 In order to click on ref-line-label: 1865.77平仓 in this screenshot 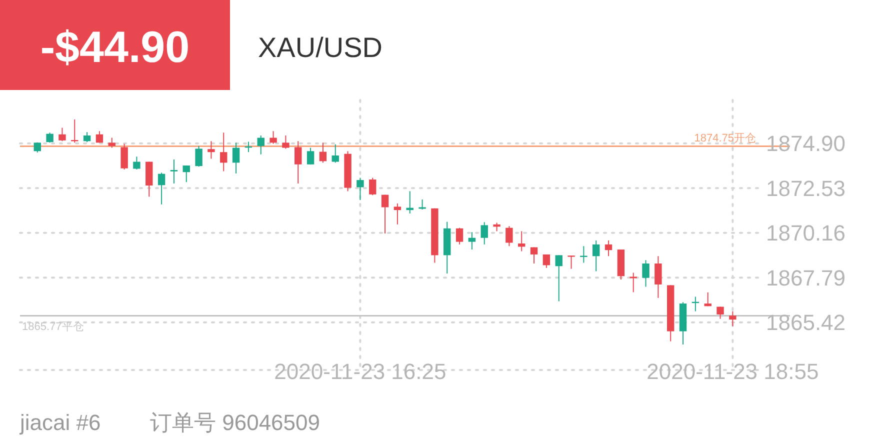, I will do `click(53, 326)`.